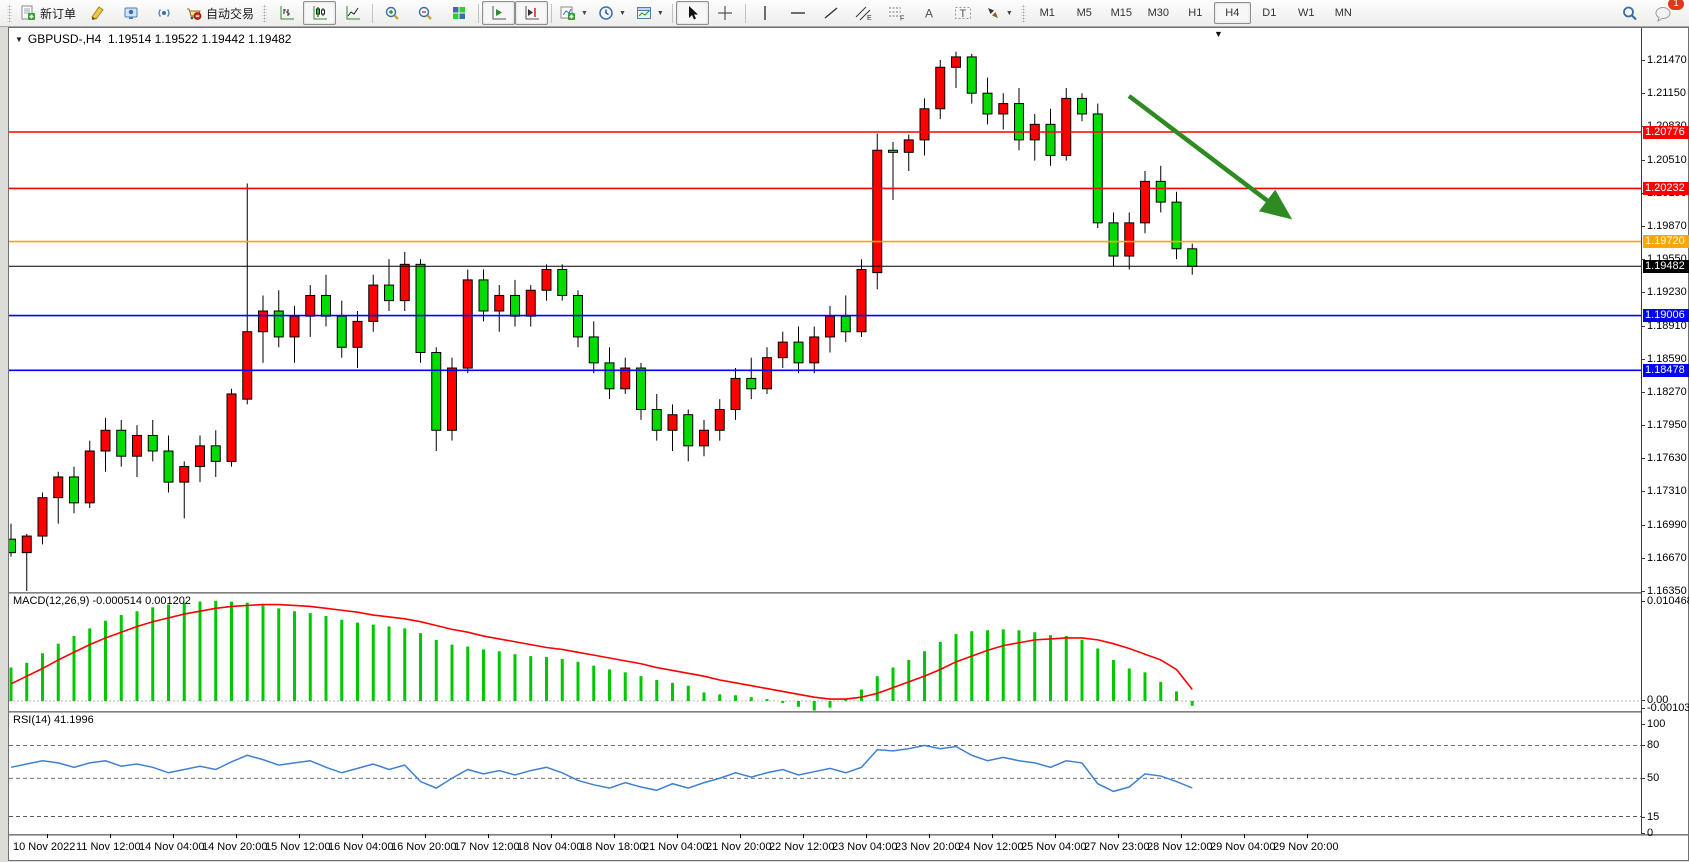  I want to click on hline-price-tag: 1.20776, so click(1666, 132).